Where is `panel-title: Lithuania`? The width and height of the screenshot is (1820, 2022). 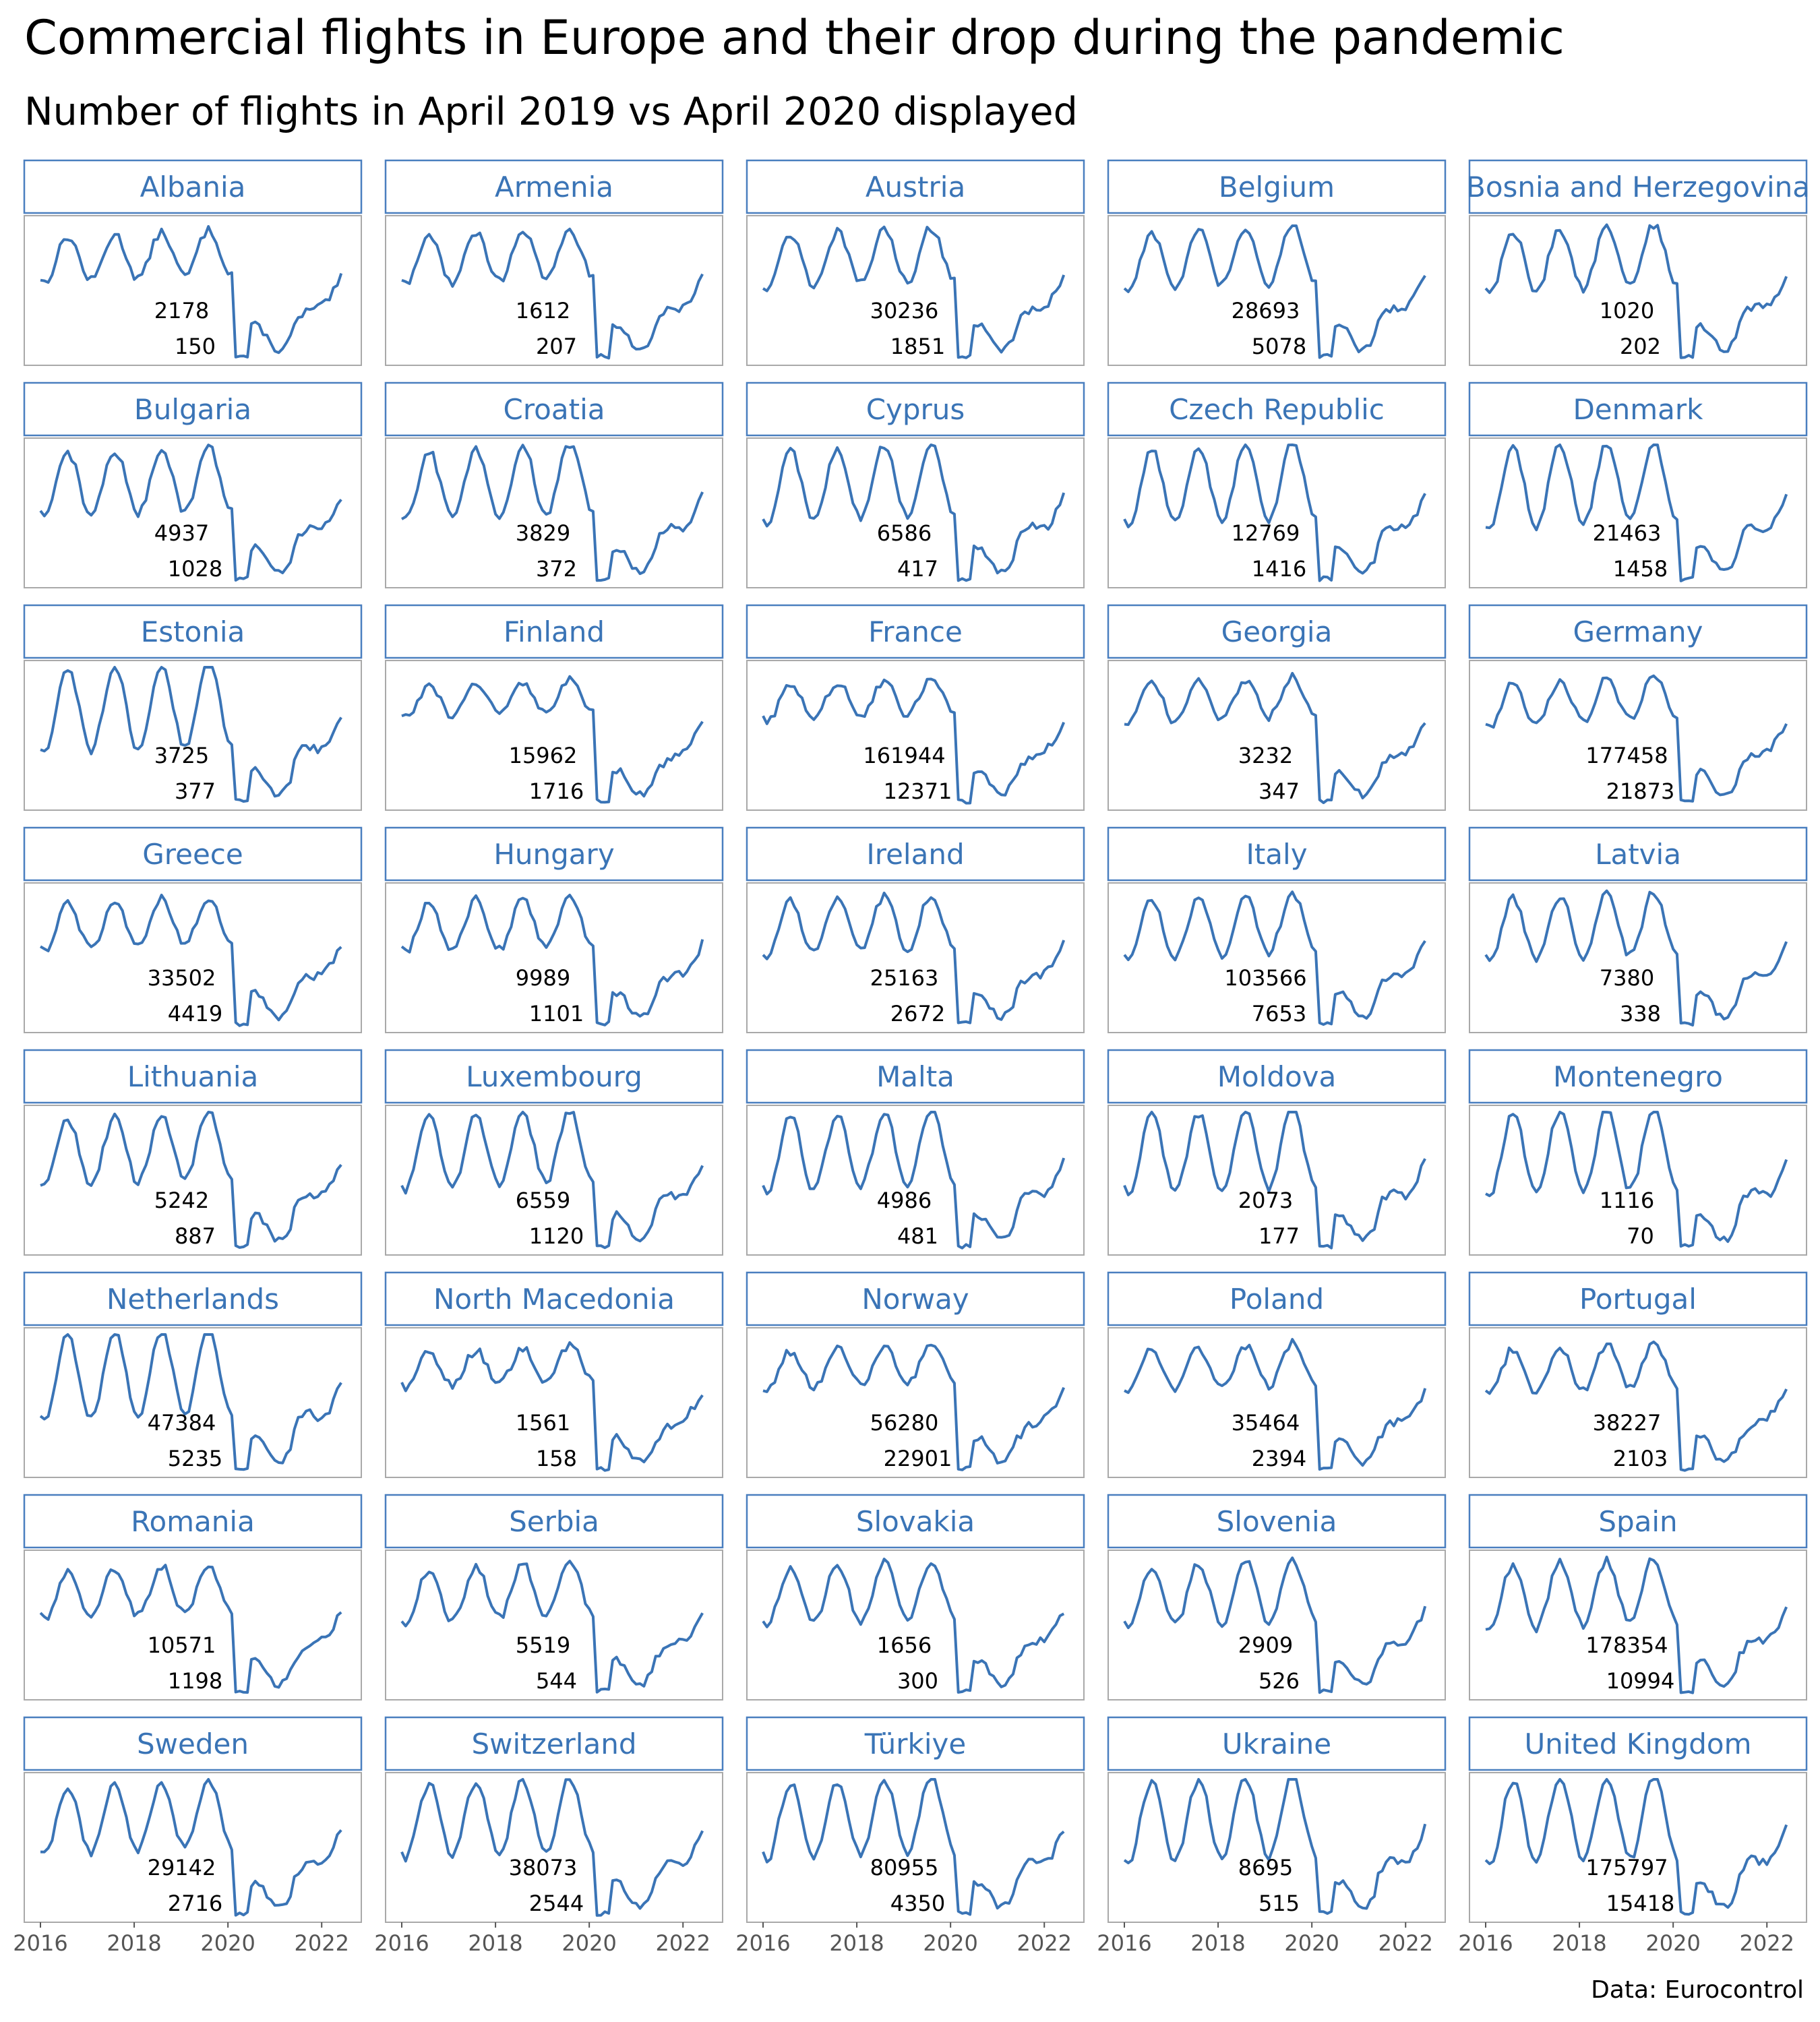
panel-title: Lithuania is located at coordinates (193, 1076).